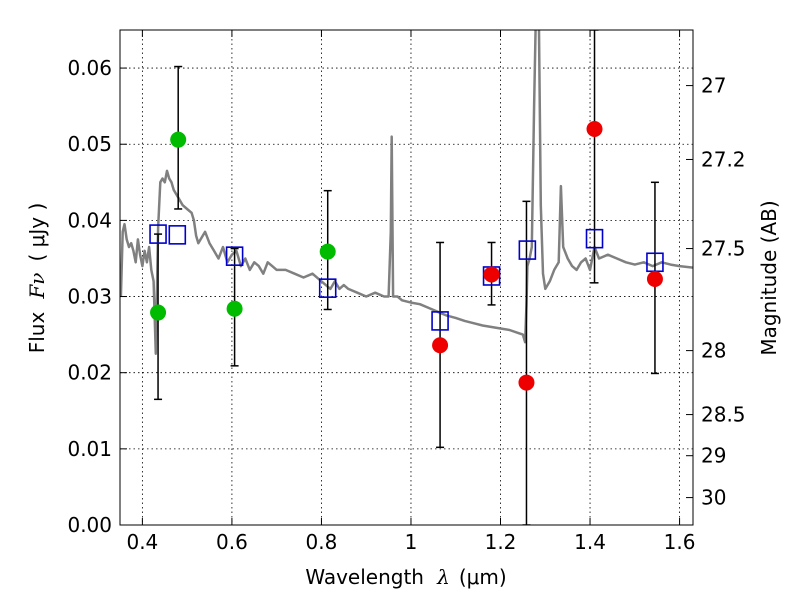 This screenshot has width=800, height=600. I want to click on y2-tick-label: 27, so click(713, 86).